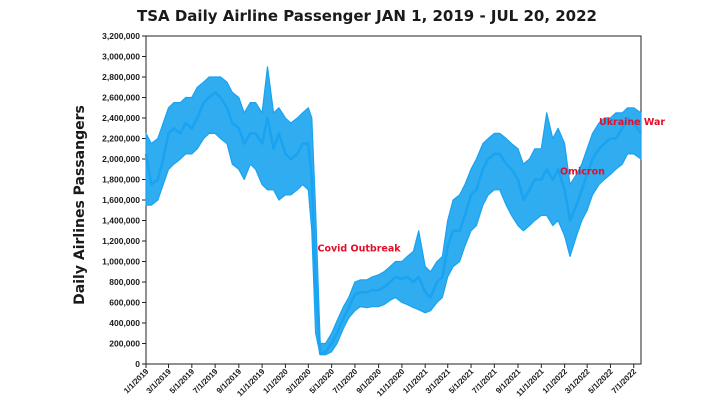 This screenshot has height=412, width=719. What do you see at coordinates (121, 200) in the screenshot?
I see `y-tick-label: 1,600,000` at bounding box center [121, 200].